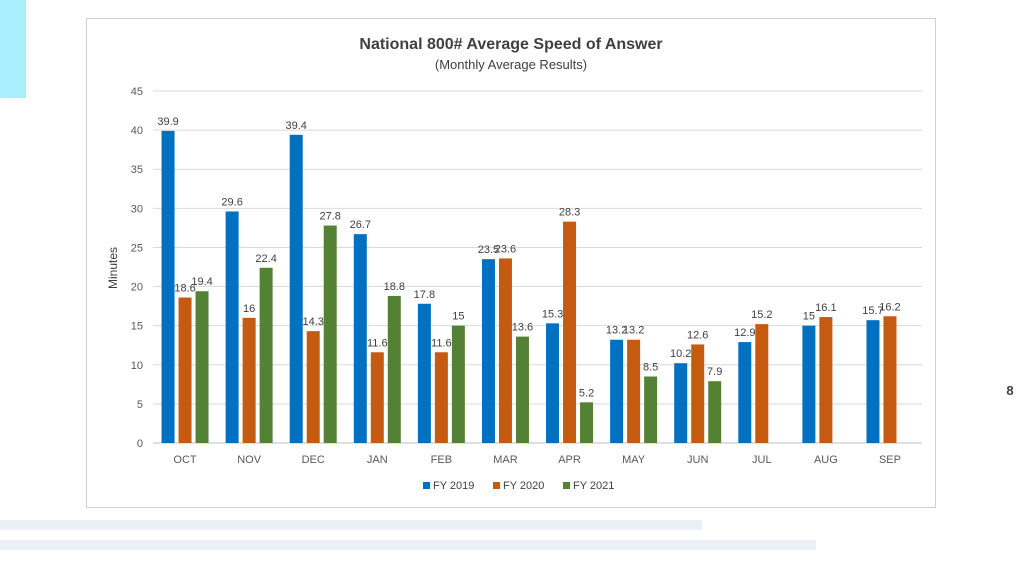  What do you see at coordinates (231, 202) in the screenshot?
I see `data-label: 29.6` at bounding box center [231, 202].